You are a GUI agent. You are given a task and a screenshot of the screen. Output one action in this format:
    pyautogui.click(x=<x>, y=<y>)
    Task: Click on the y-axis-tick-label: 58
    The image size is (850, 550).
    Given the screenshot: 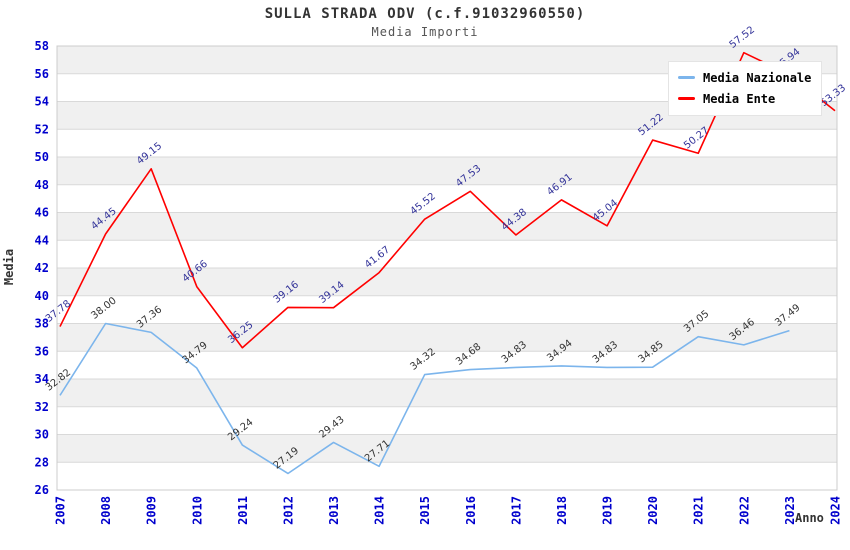 What is the action you would take?
    pyautogui.click(x=42, y=46)
    